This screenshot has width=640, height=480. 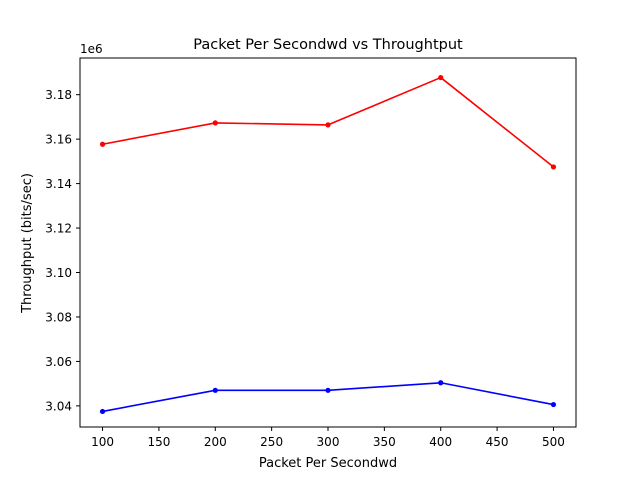 I want to click on y-tick-label: 3.14, so click(x=58, y=184).